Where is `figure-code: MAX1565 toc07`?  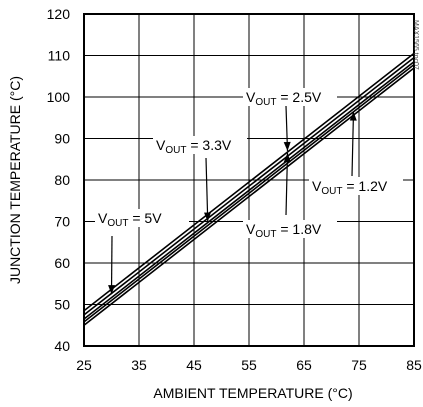
figure-code: MAX1565 toc07 is located at coordinates (415, 45).